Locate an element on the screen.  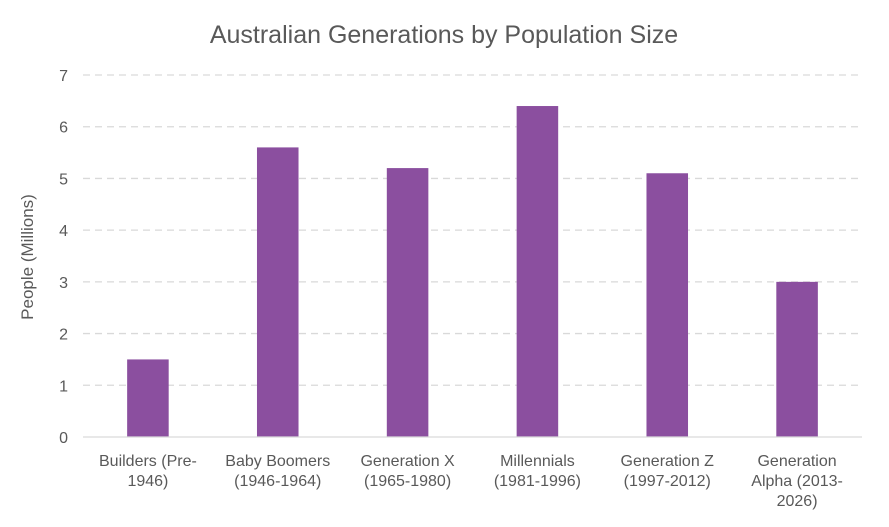
x-category-label-line: Millennials is located at coordinates (537, 461).